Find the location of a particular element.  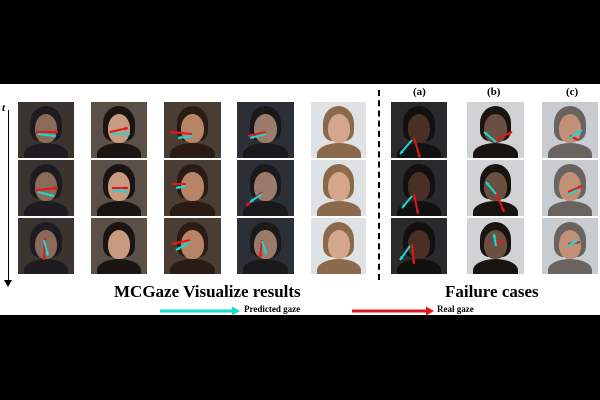

subfigure-label-b: (b) is located at coordinates (494, 92).